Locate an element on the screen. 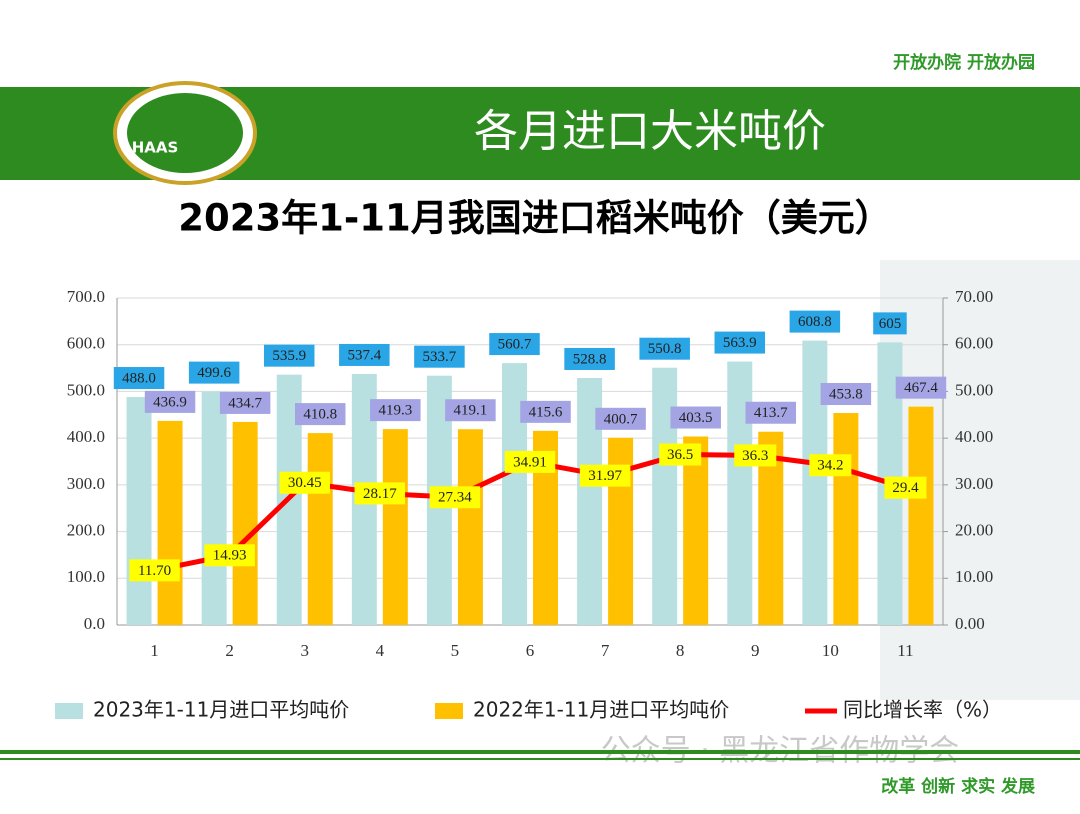 The image size is (1080, 814). logo-inner is located at coordinates (185, 133).